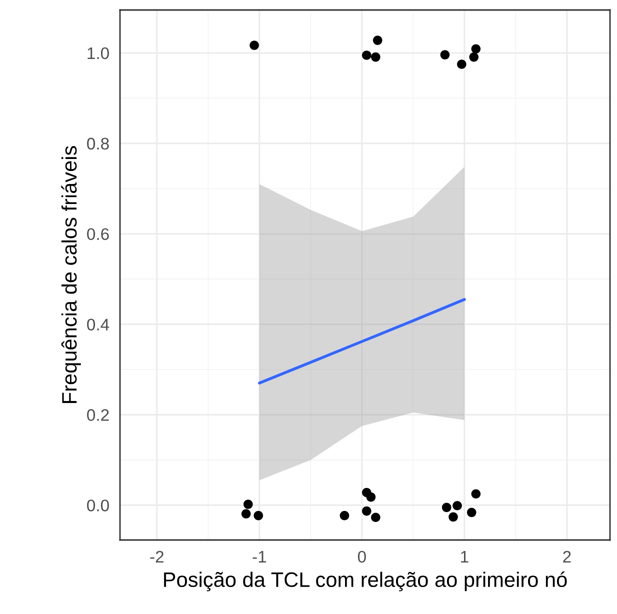  What do you see at coordinates (567, 556) in the screenshot?
I see `x-tick-label: 2` at bounding box center [567, 556].